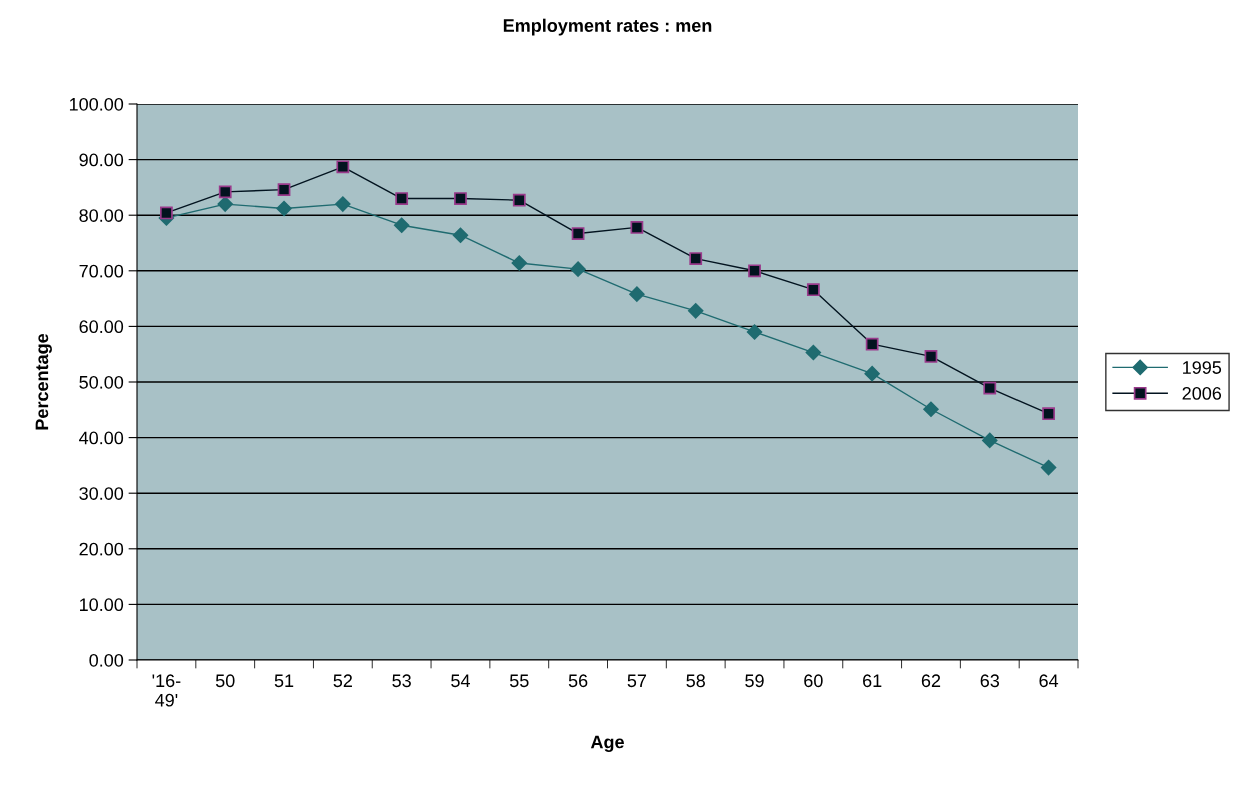 Image resolution: width=1233 pixels, height=785 pixels. I want to click on x-tick-label: 51, so click(284, 681).